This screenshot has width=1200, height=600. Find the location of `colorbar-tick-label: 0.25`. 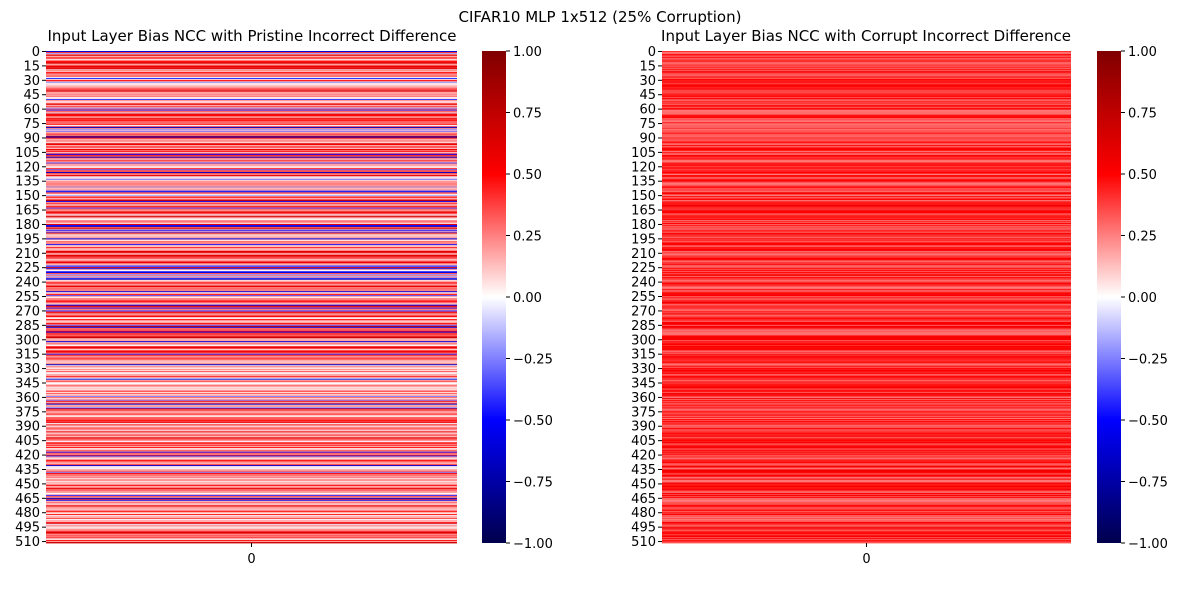

colorbar-tick-label: 0.25 is located at coordinates (527, 237).